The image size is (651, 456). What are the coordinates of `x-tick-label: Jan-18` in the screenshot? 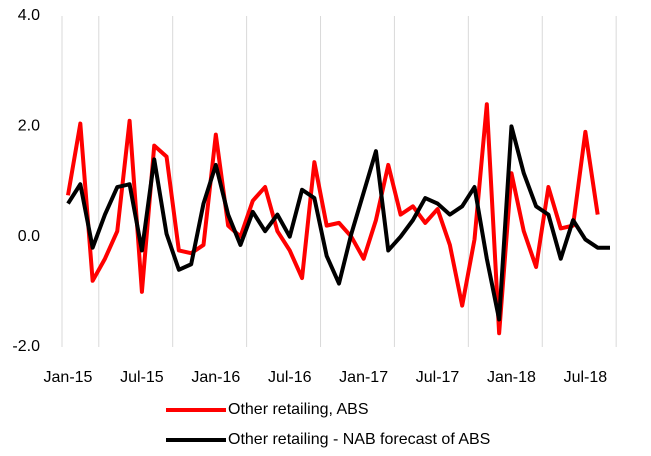 It's located at (511, 377).